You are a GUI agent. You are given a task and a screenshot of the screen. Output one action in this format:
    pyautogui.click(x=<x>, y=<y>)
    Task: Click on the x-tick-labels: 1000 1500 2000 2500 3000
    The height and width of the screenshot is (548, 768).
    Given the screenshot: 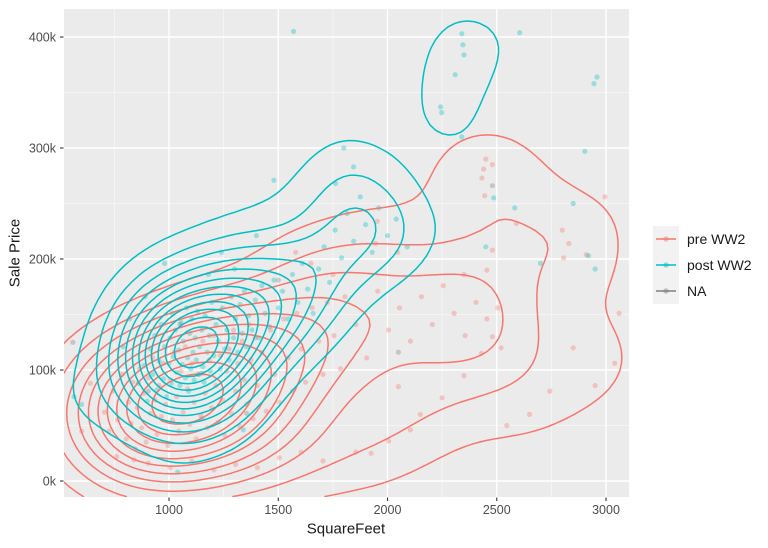 What is the action you would take?
    pyautogui.click(x=387, y=510)
    